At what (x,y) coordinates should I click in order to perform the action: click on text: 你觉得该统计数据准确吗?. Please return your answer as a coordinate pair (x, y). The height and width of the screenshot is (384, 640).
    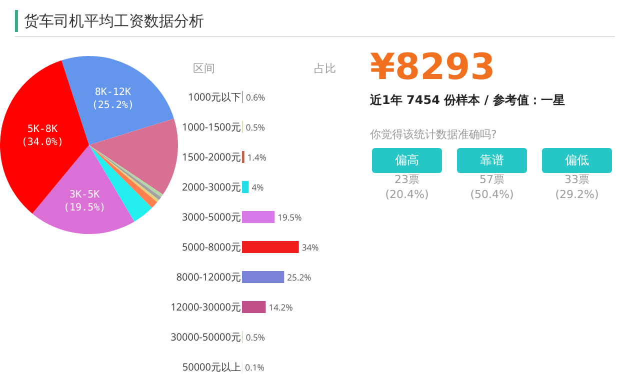
    Looking at the image, I should click on (434, 134).